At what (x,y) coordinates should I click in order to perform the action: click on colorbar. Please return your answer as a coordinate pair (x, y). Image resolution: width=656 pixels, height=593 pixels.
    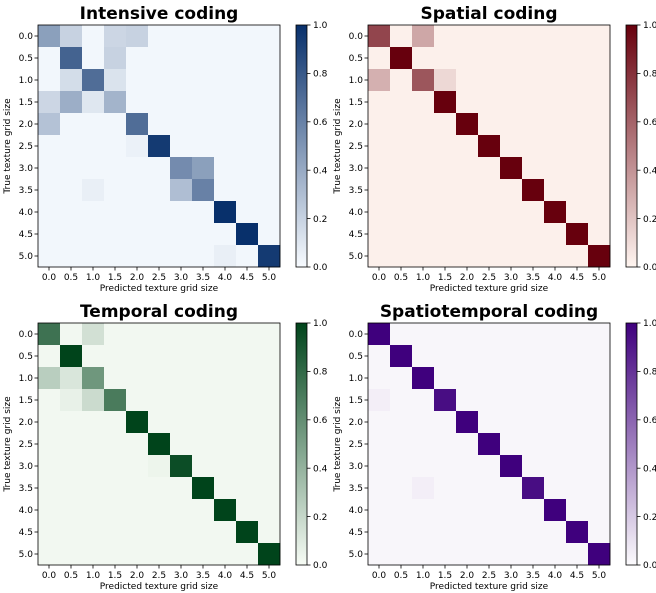
    Looking at the image, I should click on (301, 146).